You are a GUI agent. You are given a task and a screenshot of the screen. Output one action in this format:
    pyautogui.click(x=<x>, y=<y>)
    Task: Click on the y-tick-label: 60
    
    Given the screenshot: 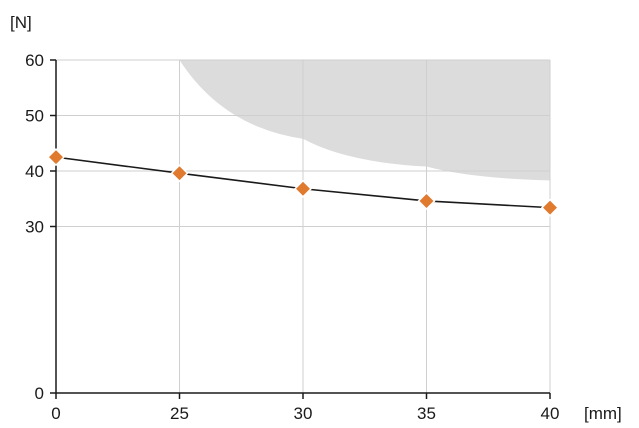 What is the action you would take?
    pyautogui.click(x=34, y=60)
    